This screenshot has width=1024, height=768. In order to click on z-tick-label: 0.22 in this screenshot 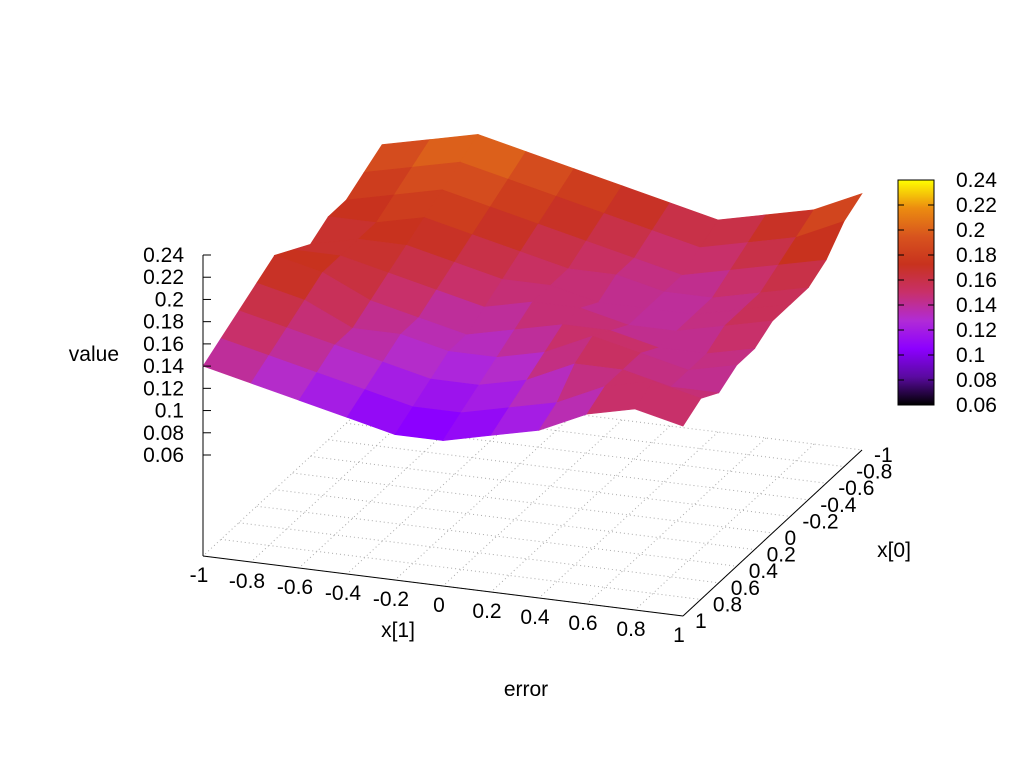, I will do `click(163, 277)`.